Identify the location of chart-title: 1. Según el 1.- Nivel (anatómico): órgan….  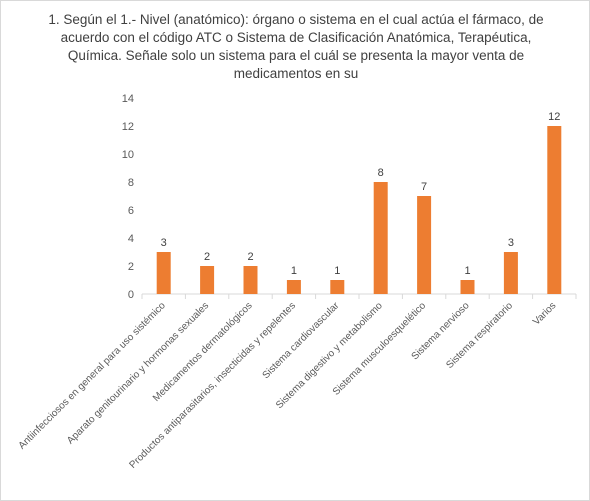
(296, 46).